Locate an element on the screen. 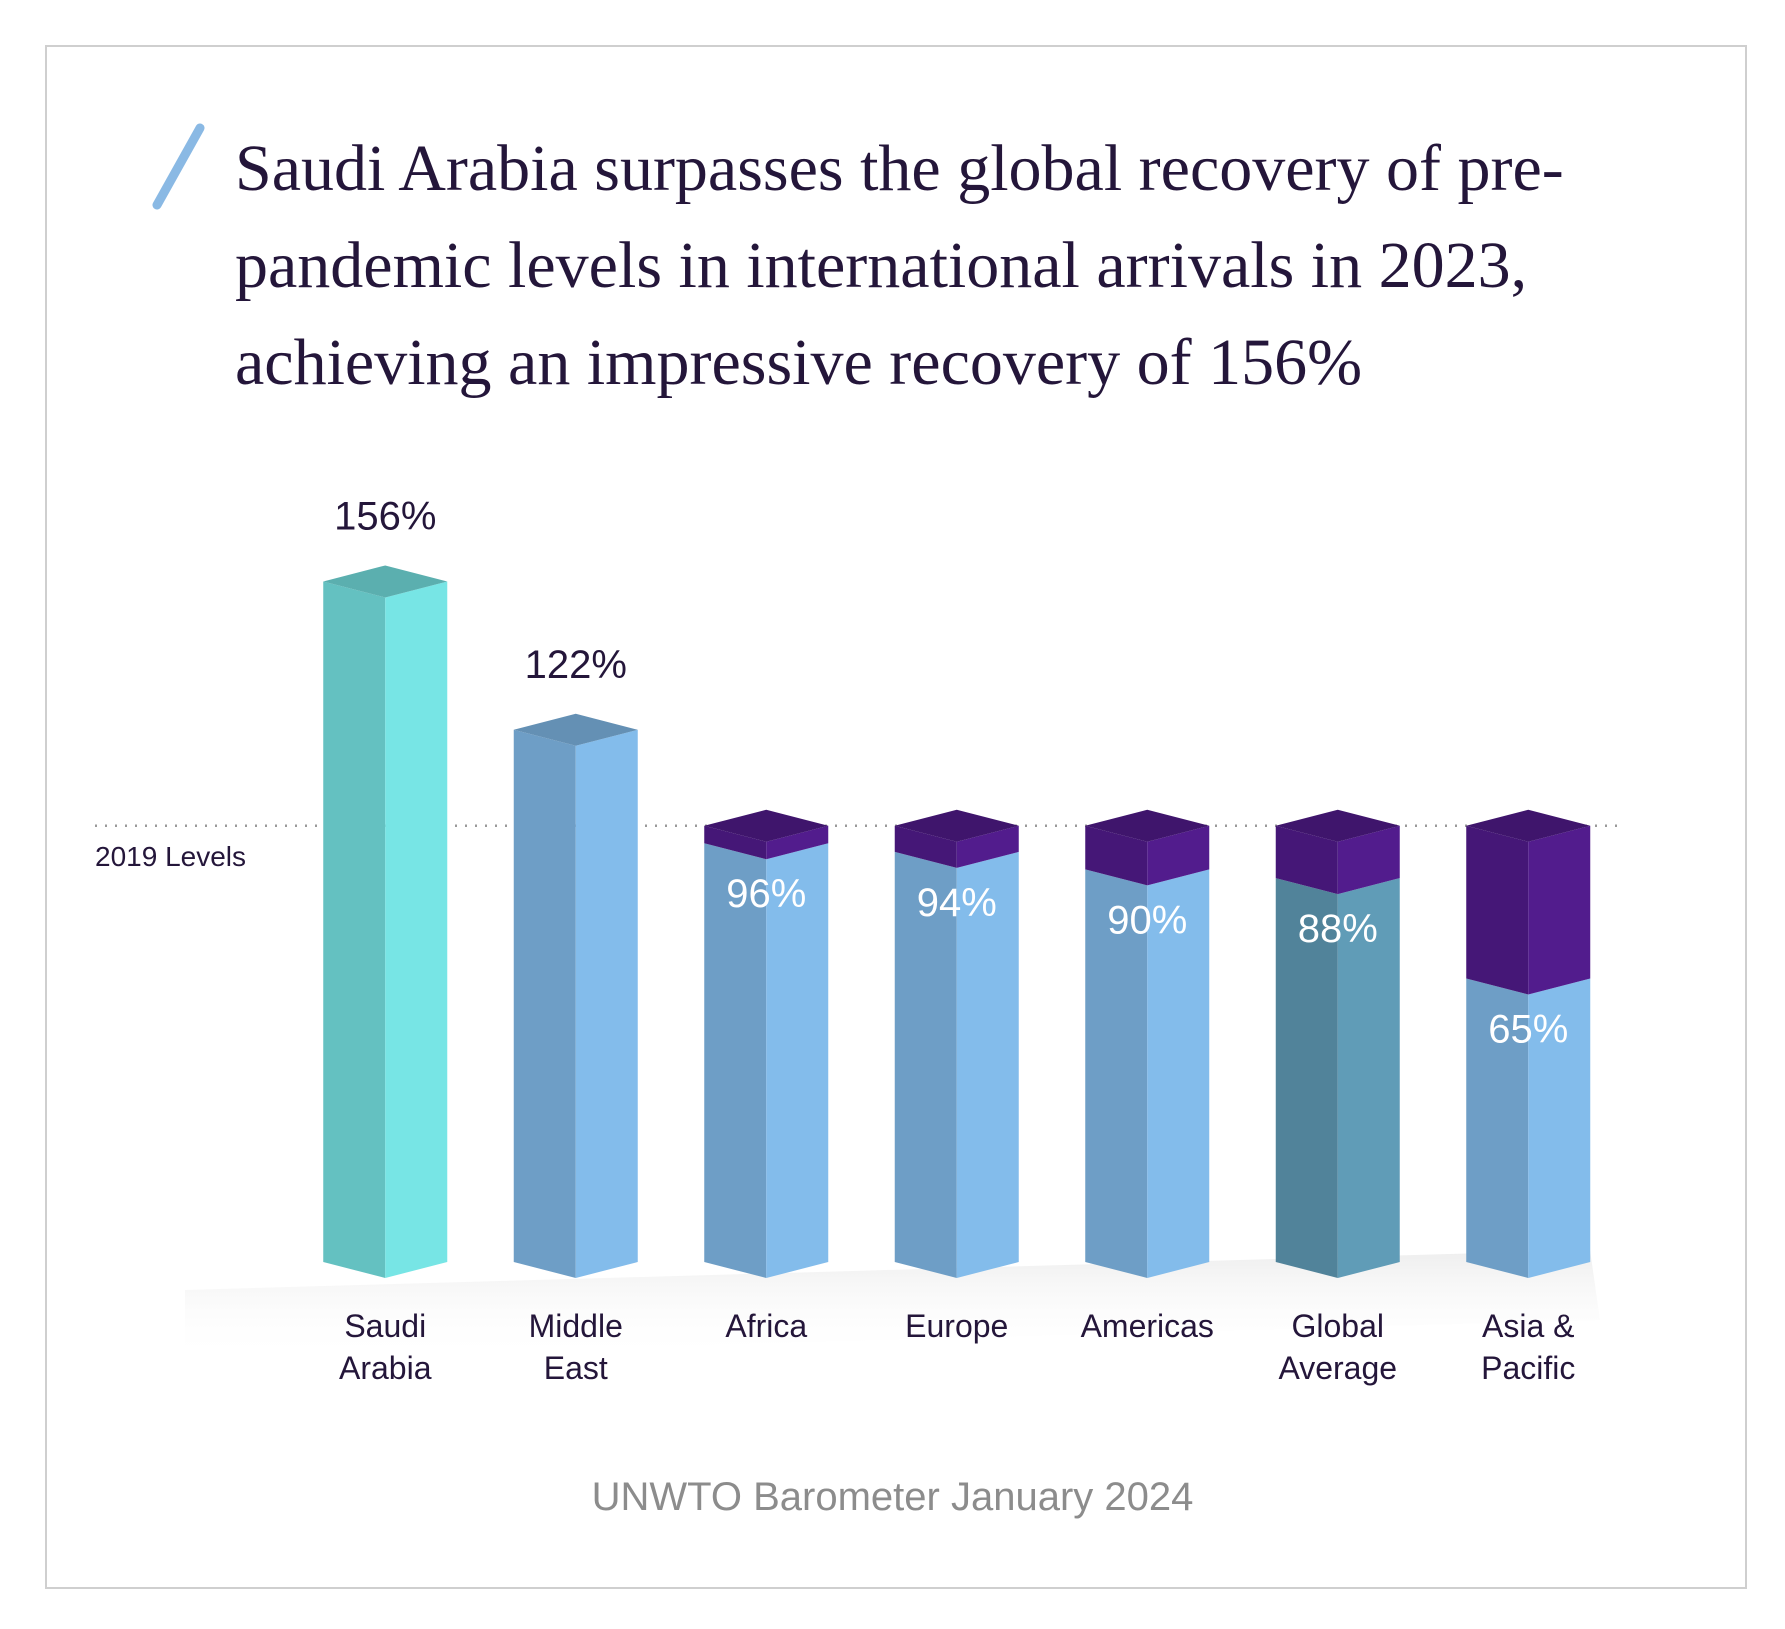 This screenshot has width=1785, height=1629. value-label: 88% is located at coordinates (1338, 929).